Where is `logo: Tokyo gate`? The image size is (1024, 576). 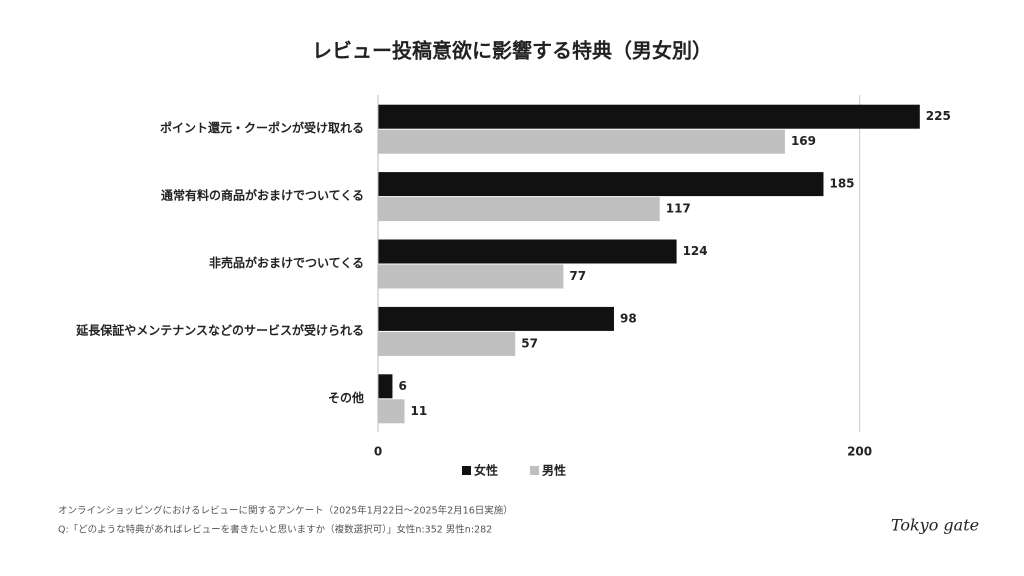
logo: Tokyo gate is located at coordinates (935, 525).